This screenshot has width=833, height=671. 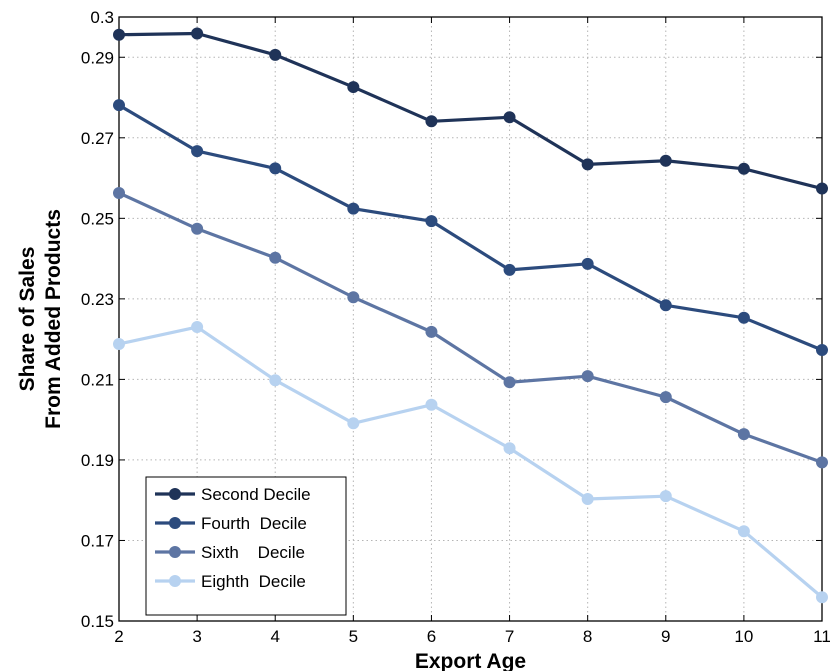 I want to click on legend-label: Fourth Decile, so click(x=254, y=523).